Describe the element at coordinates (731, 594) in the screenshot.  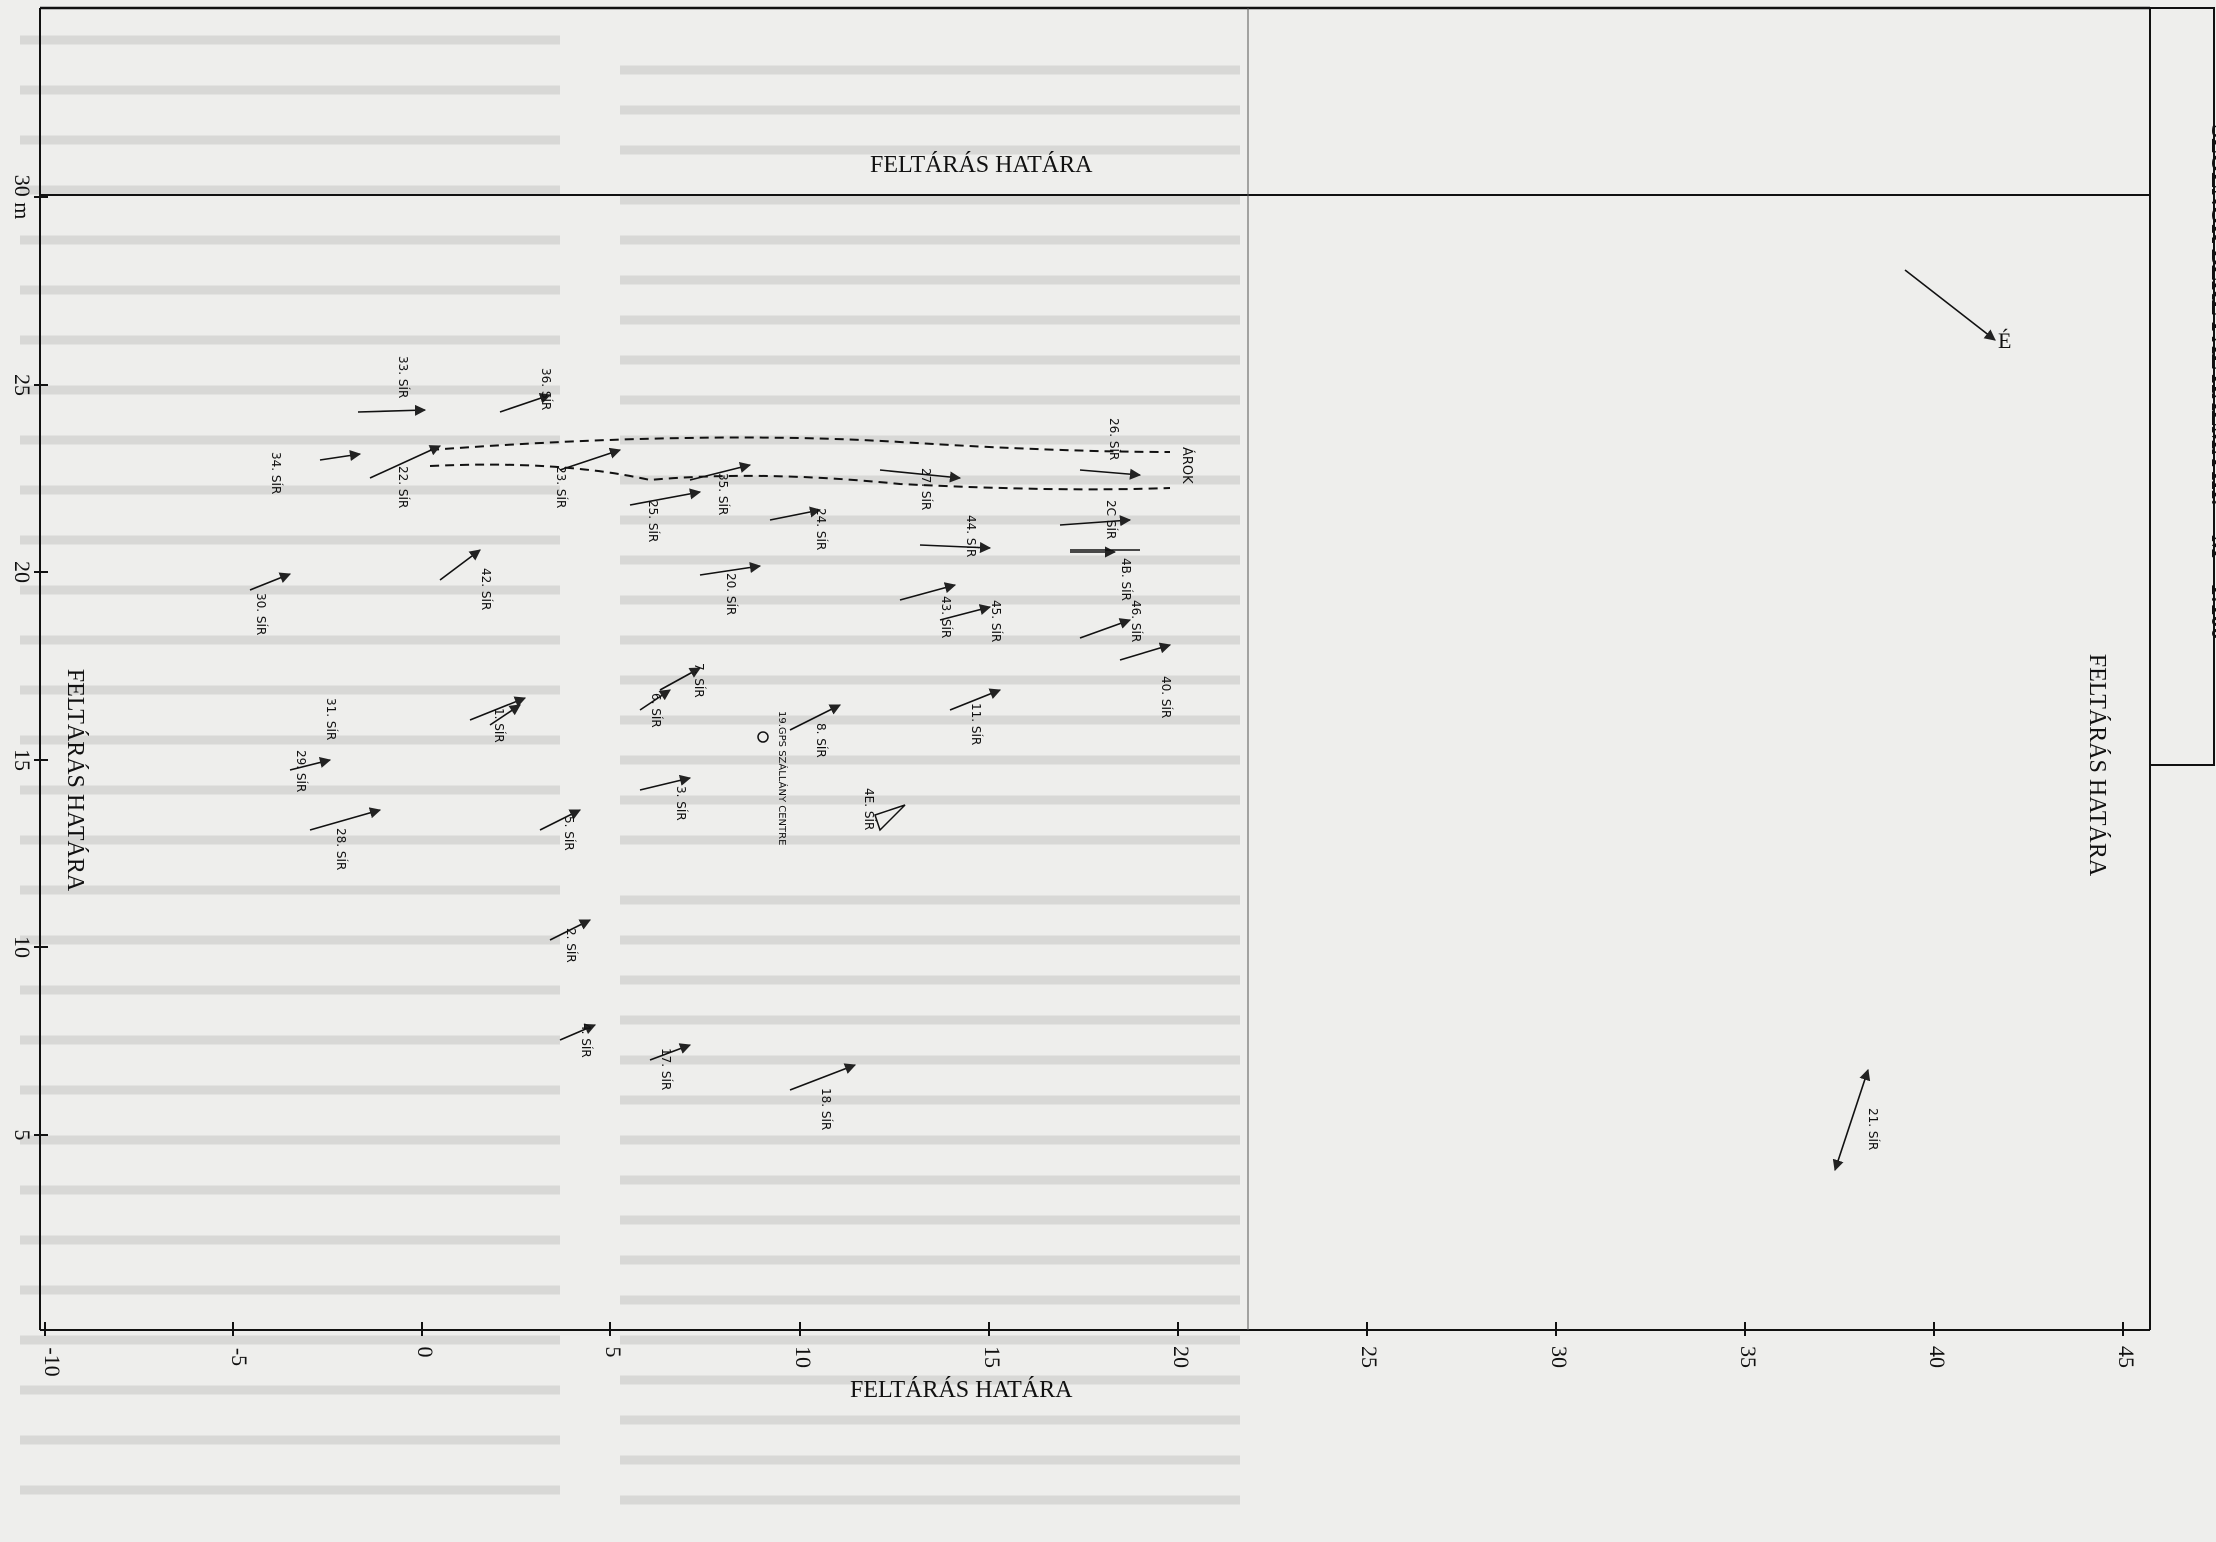
I see `grave-label: 20. SÍR` at that location.